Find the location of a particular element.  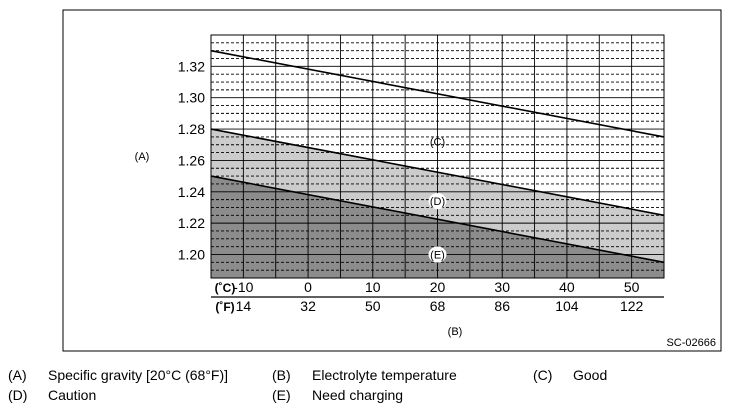

x-tick-label-celsius: -10 is located at coordinates (243, 287).